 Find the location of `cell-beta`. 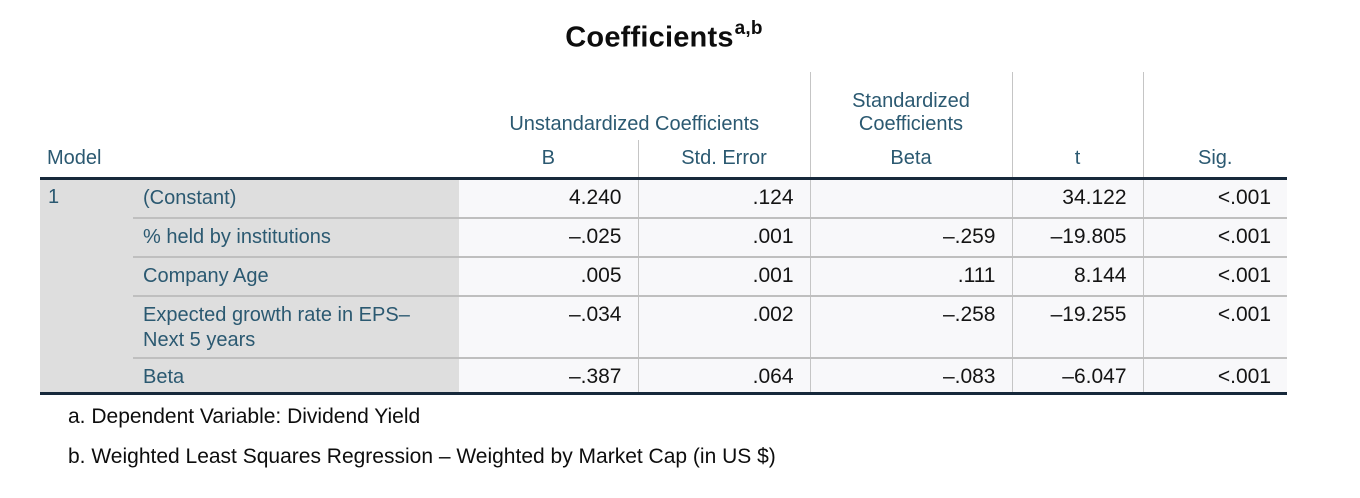

cell-beta is located at coordinates (910, 198).